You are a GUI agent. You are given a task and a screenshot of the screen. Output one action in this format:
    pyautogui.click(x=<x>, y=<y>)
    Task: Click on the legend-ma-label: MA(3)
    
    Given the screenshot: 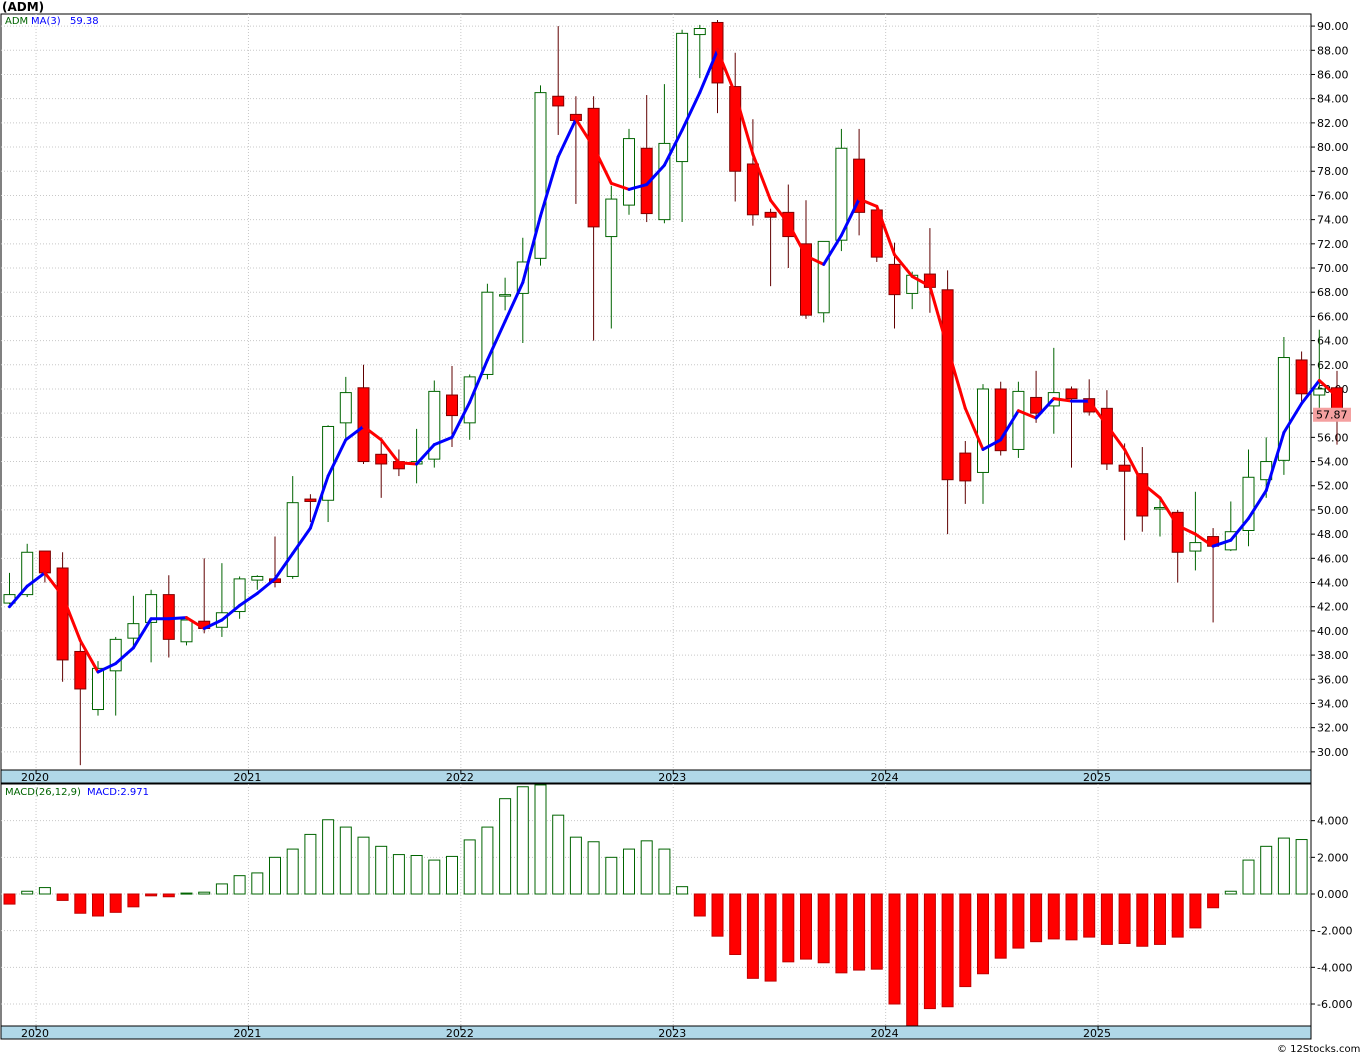 What is the action you would take?
    pyautogui.click(x=46, y=21)
    